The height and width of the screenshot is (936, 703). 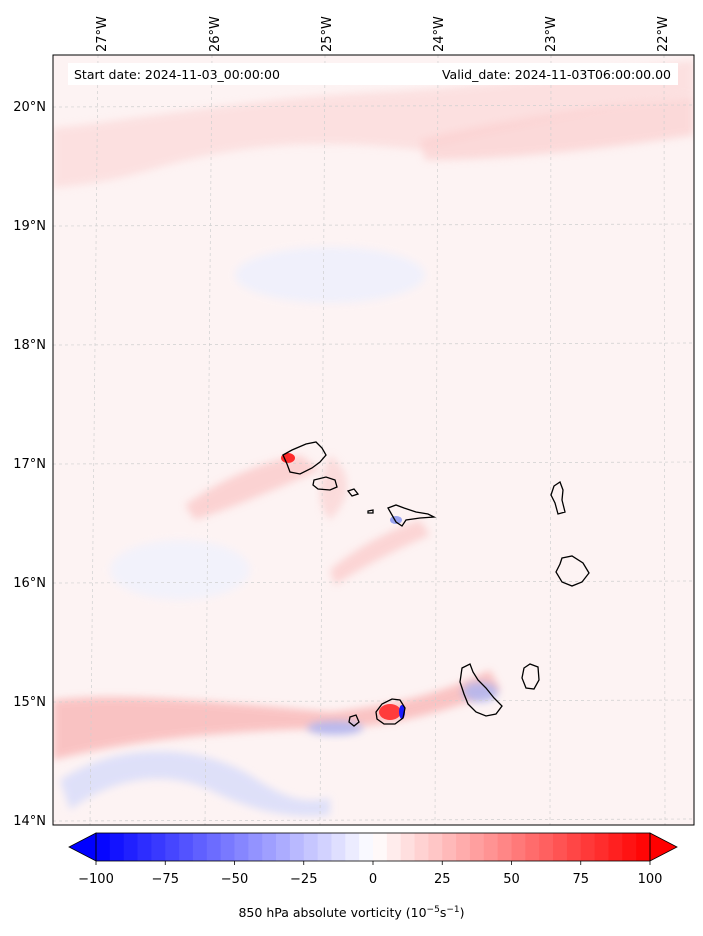 I want to click on island-boa-vista, so click(x=572, y=571).